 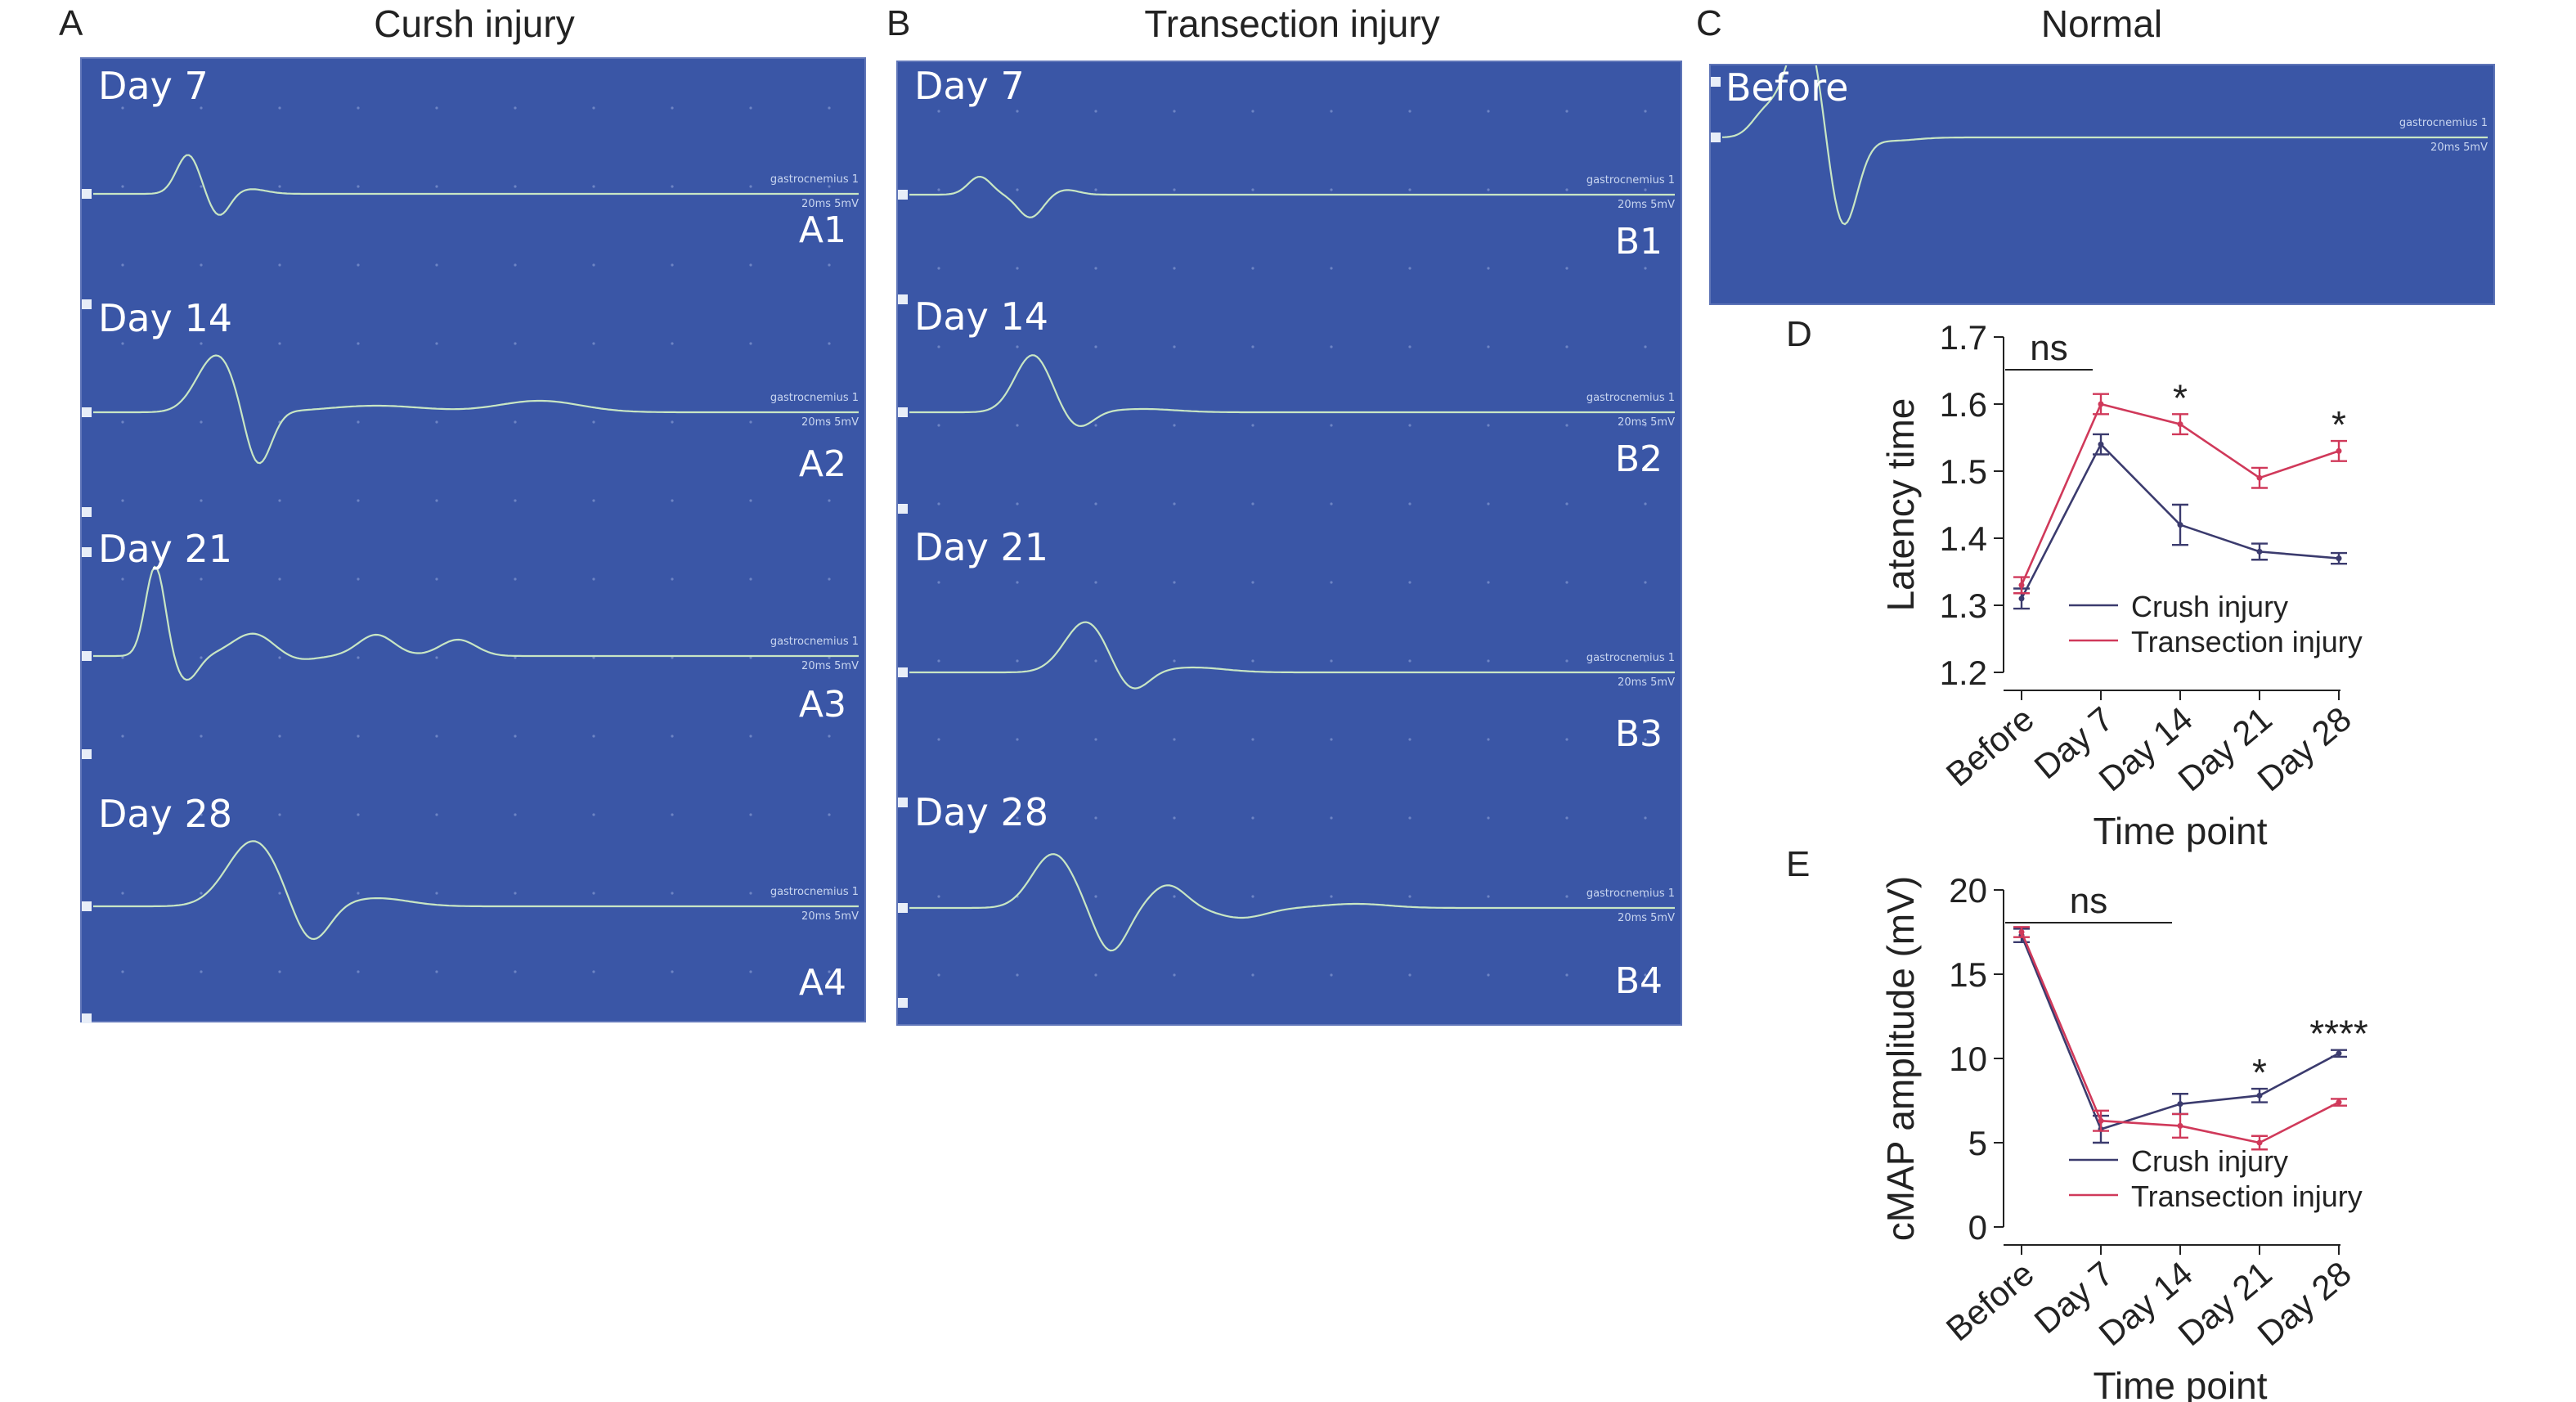 I want to click on legend-label: Transection injury, so click(x=2247, y=1196).